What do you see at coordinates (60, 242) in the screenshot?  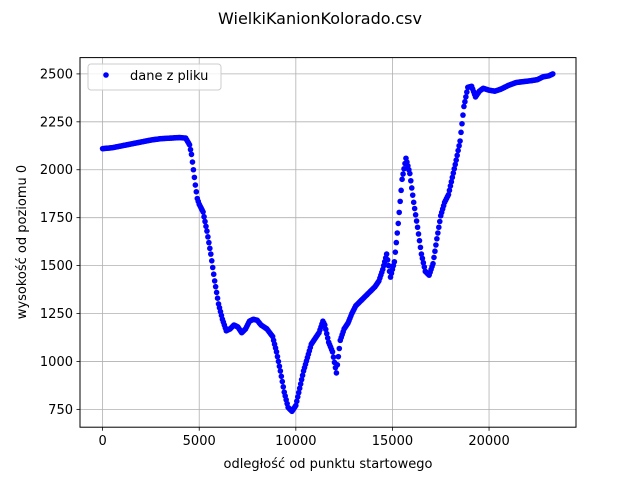 I see `y-axis-ticks: 750 1000 1250 1500 1750 2000 2250 2500` at bounding box center [60, 242].